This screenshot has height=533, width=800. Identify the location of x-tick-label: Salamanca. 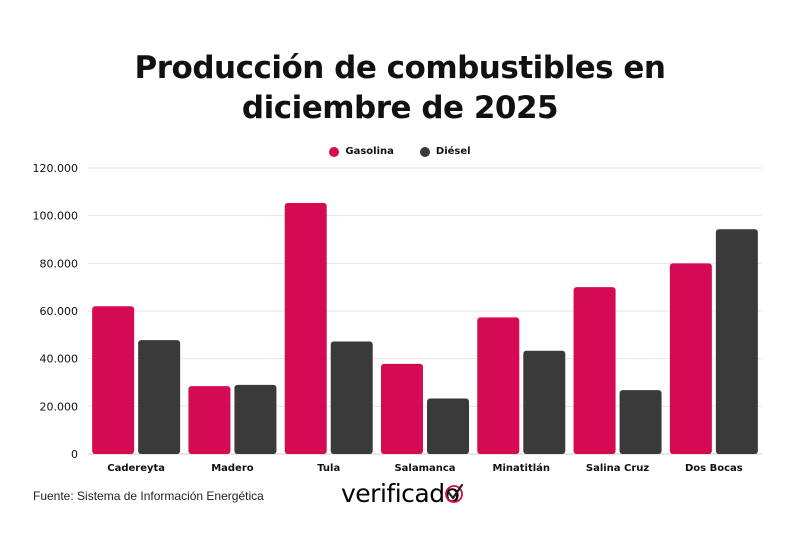
(424, 468).